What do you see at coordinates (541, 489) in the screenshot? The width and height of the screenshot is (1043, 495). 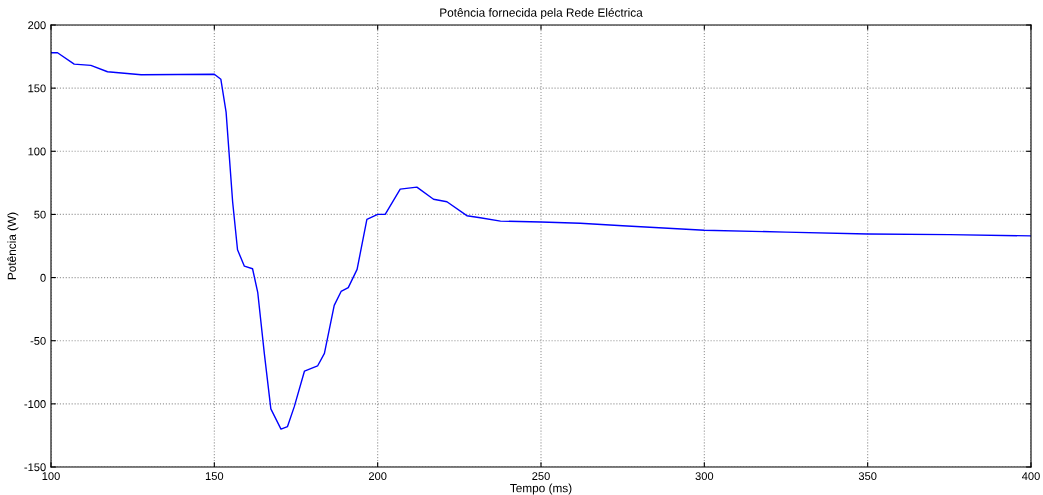 I see `x-axis-title: Tempo (ms)` at bounding box center [541, 489].